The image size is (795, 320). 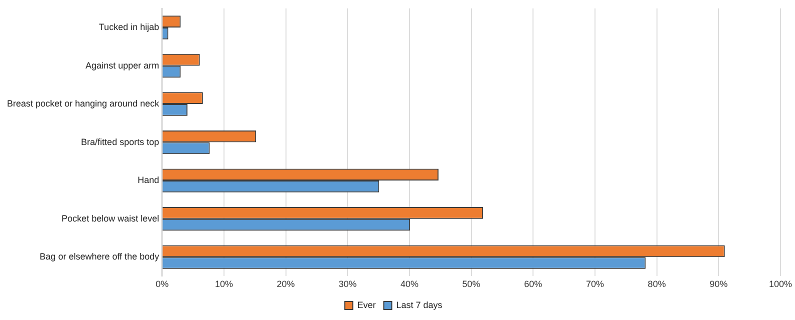 I want to click on x-tick-label: 80%, so click(x=657, y=284).